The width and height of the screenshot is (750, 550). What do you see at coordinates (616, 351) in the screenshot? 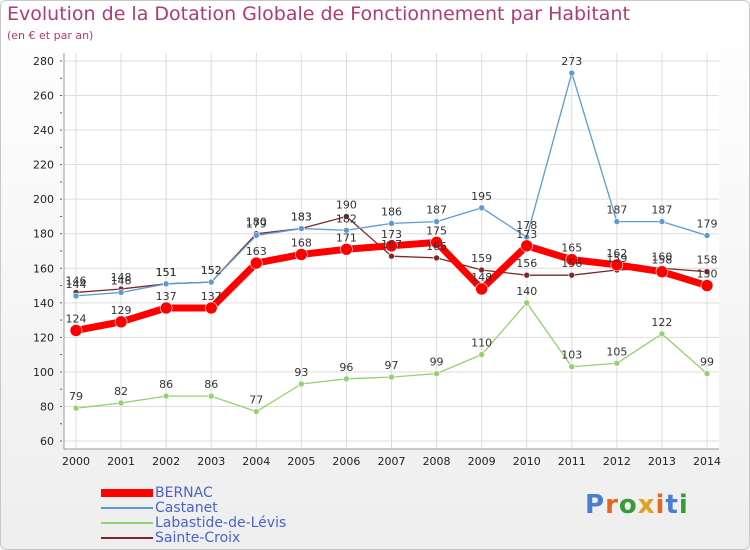
I see `data-label-labastide-de-levis: 105` at bounding box center [616, 351].